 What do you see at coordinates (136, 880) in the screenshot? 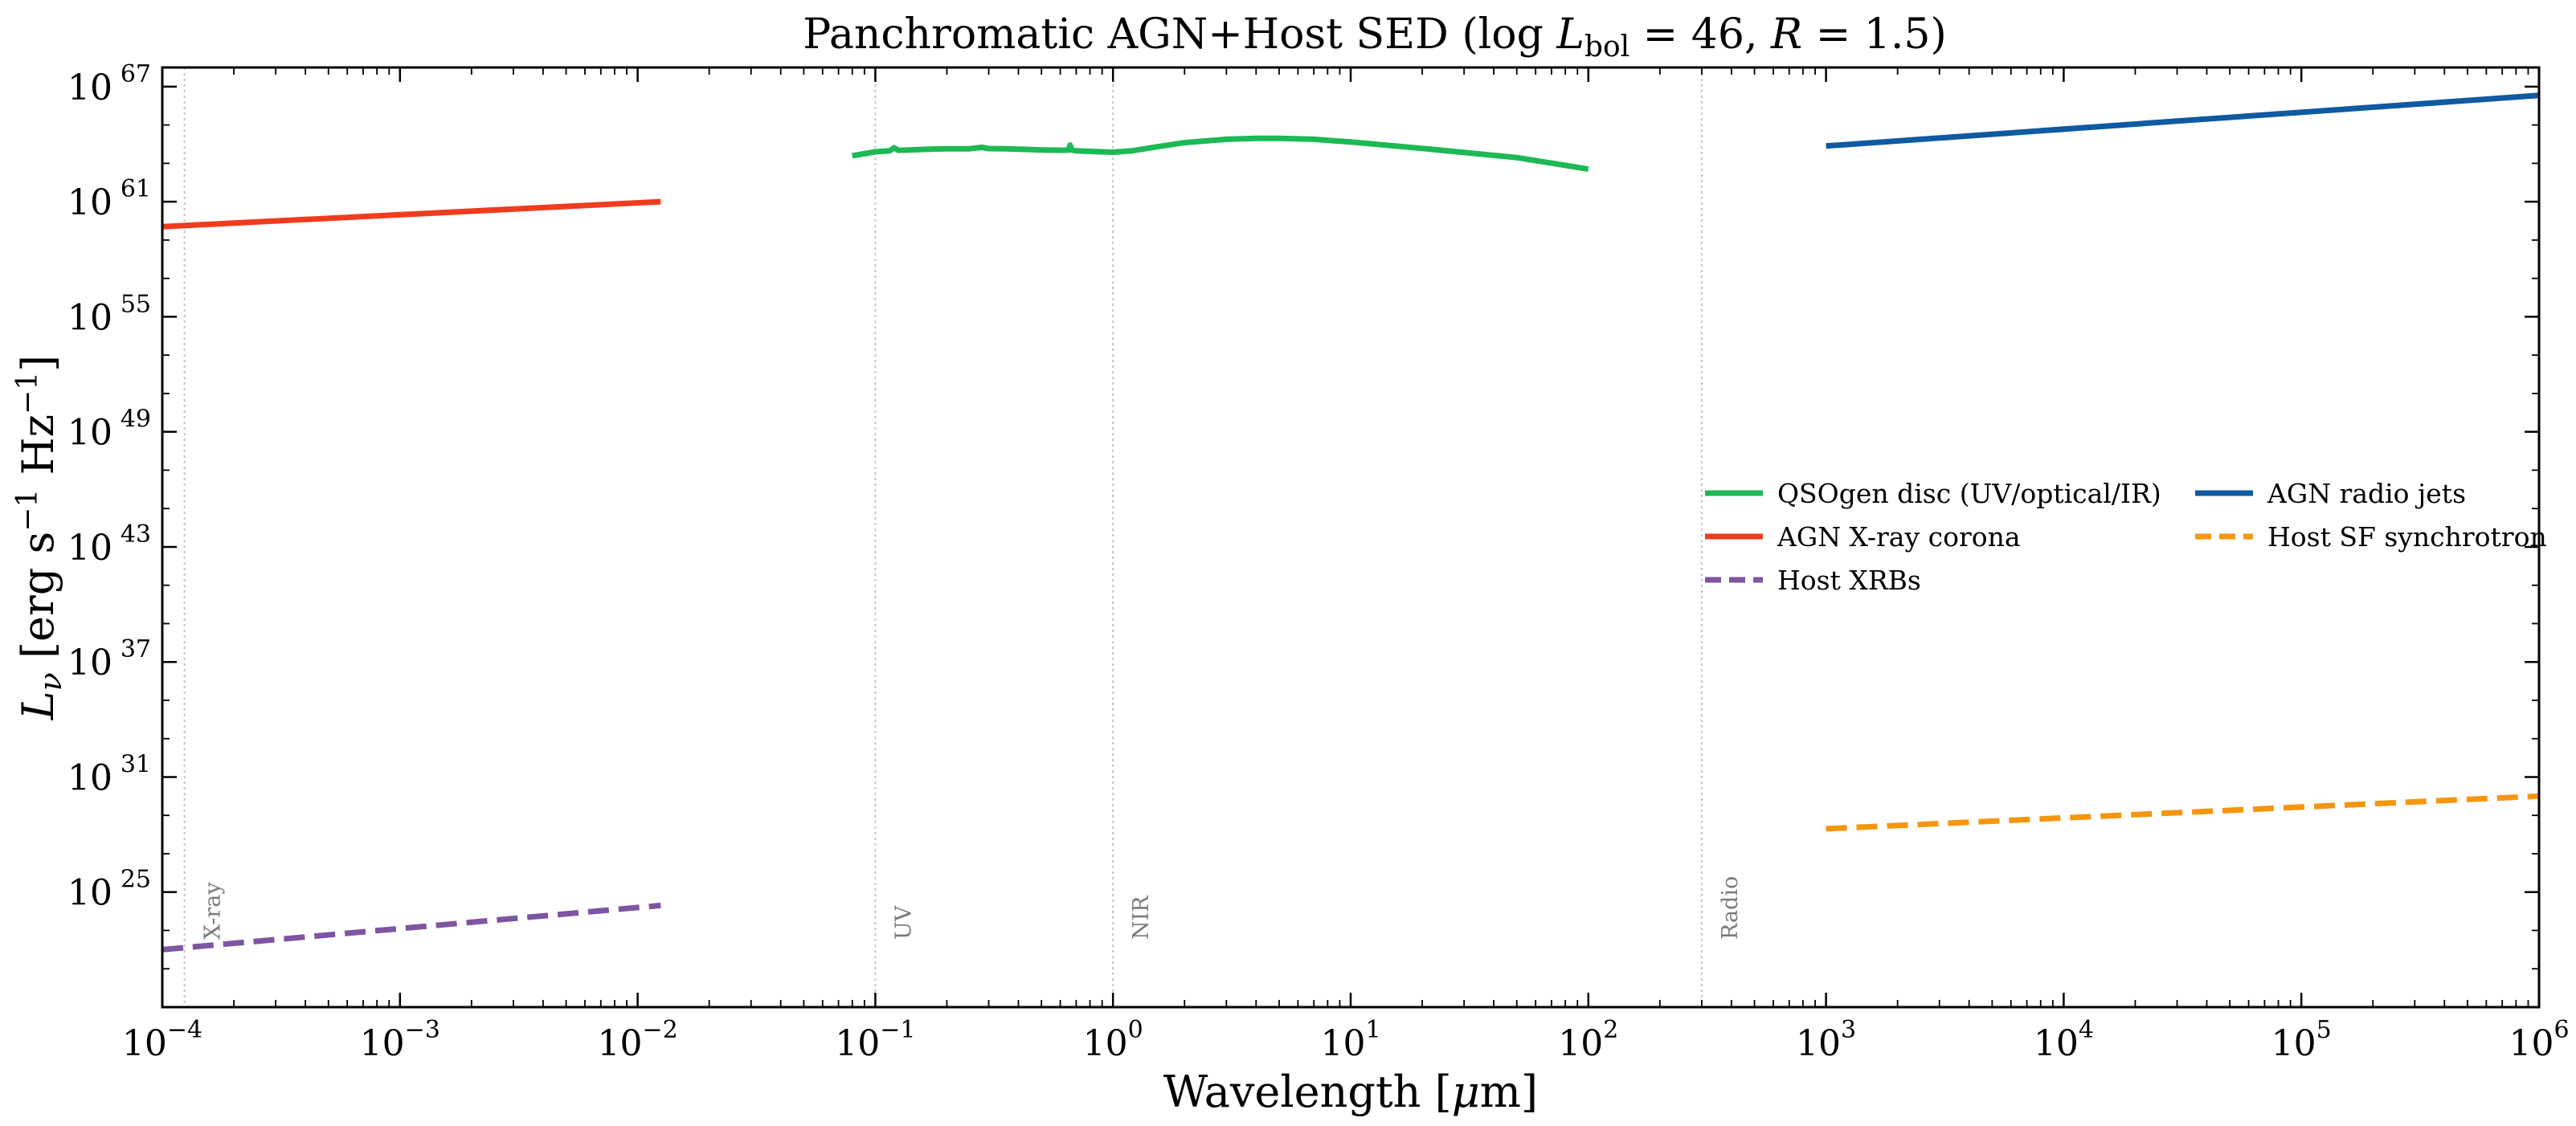
I see `y-tick-exponent: 25` at bounding box center [136, 880].